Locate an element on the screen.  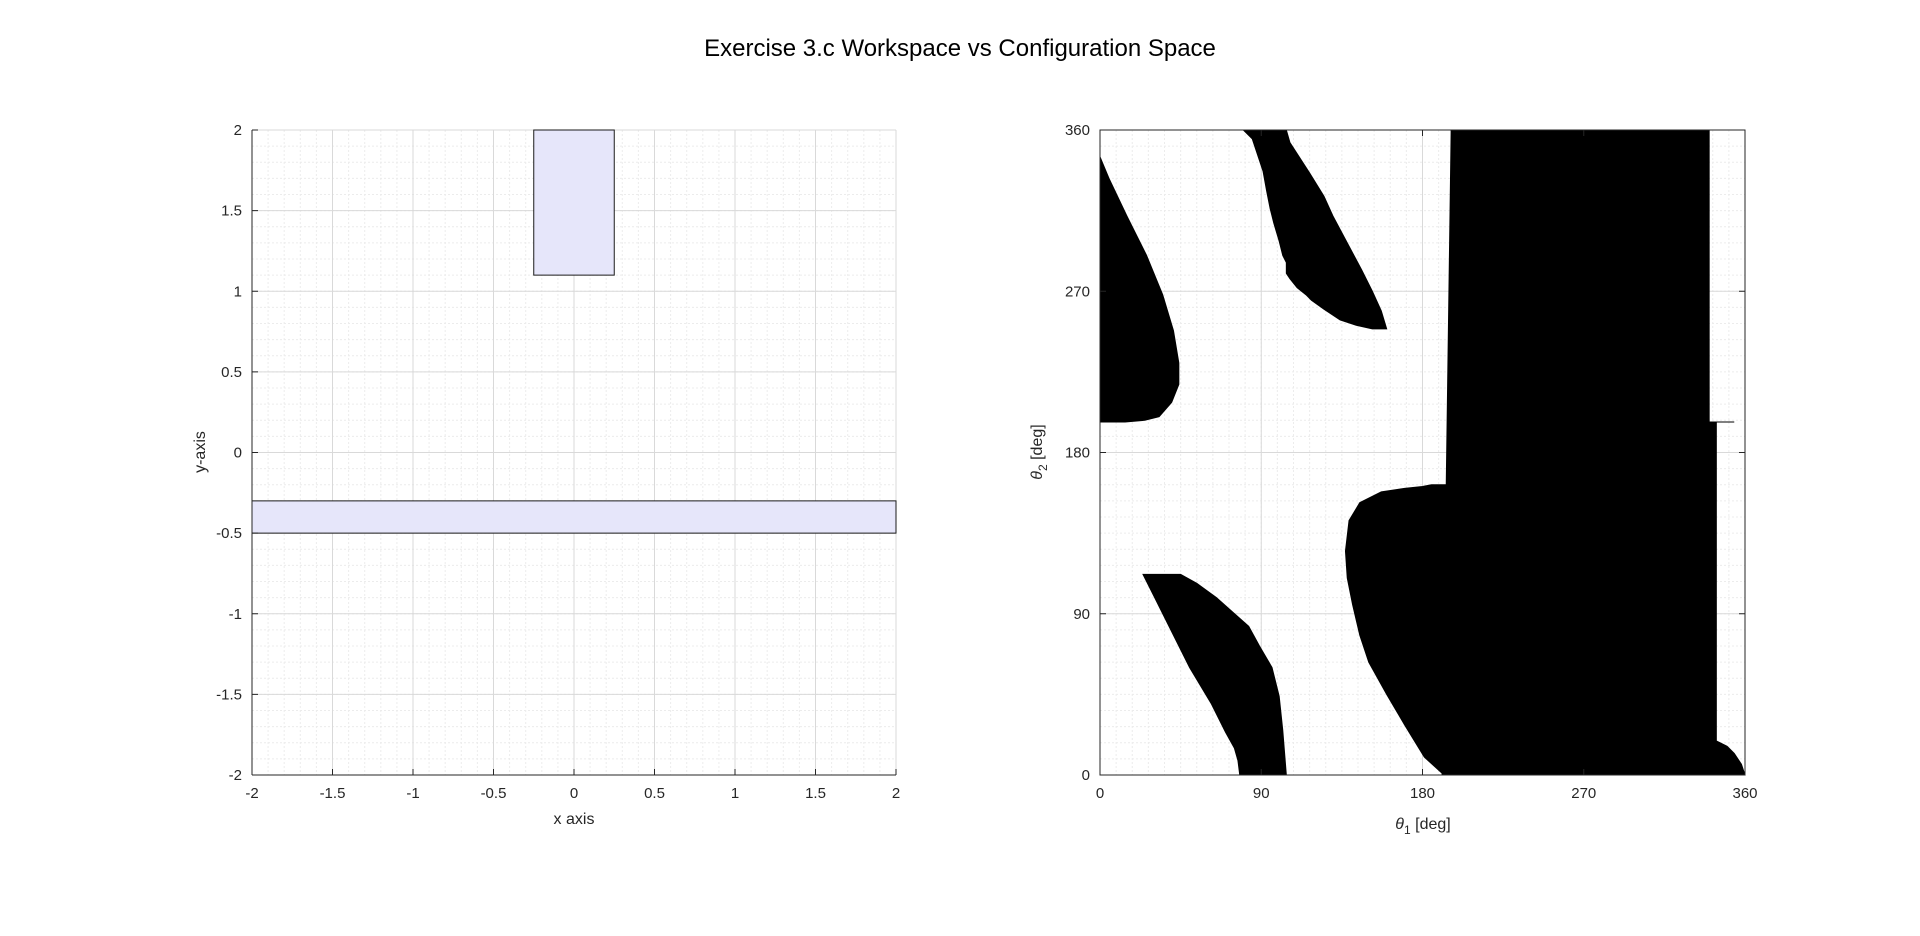
ws-y-tick-label: 1 is located at coordinates (238, 291).